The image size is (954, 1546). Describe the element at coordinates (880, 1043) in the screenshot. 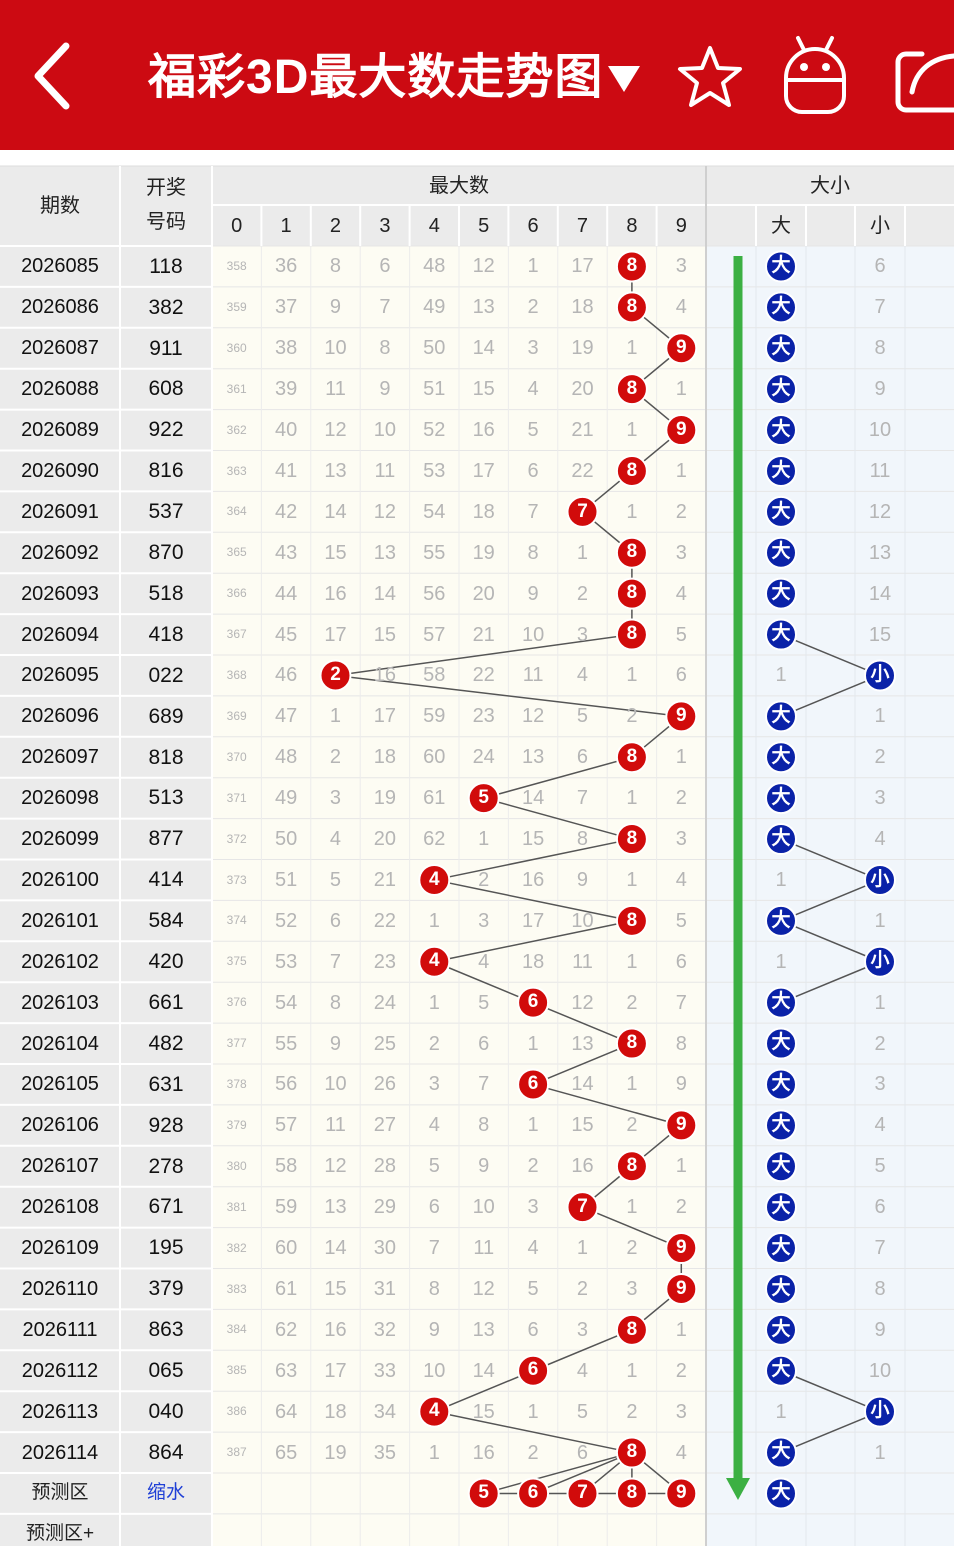

I see `small-miss-count: 2` at that location.